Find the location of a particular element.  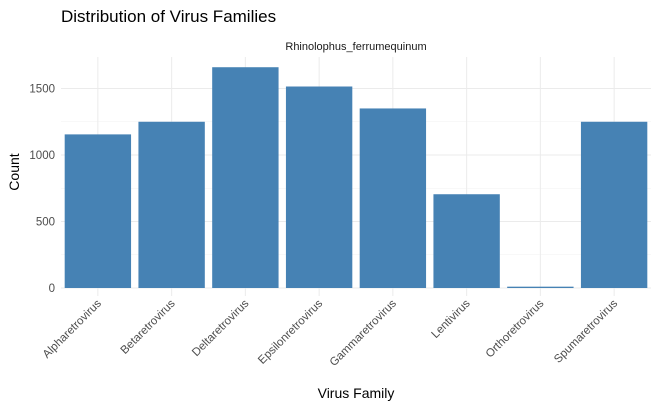

bar-spumaretrovirus is located at coordinates (614, 204).